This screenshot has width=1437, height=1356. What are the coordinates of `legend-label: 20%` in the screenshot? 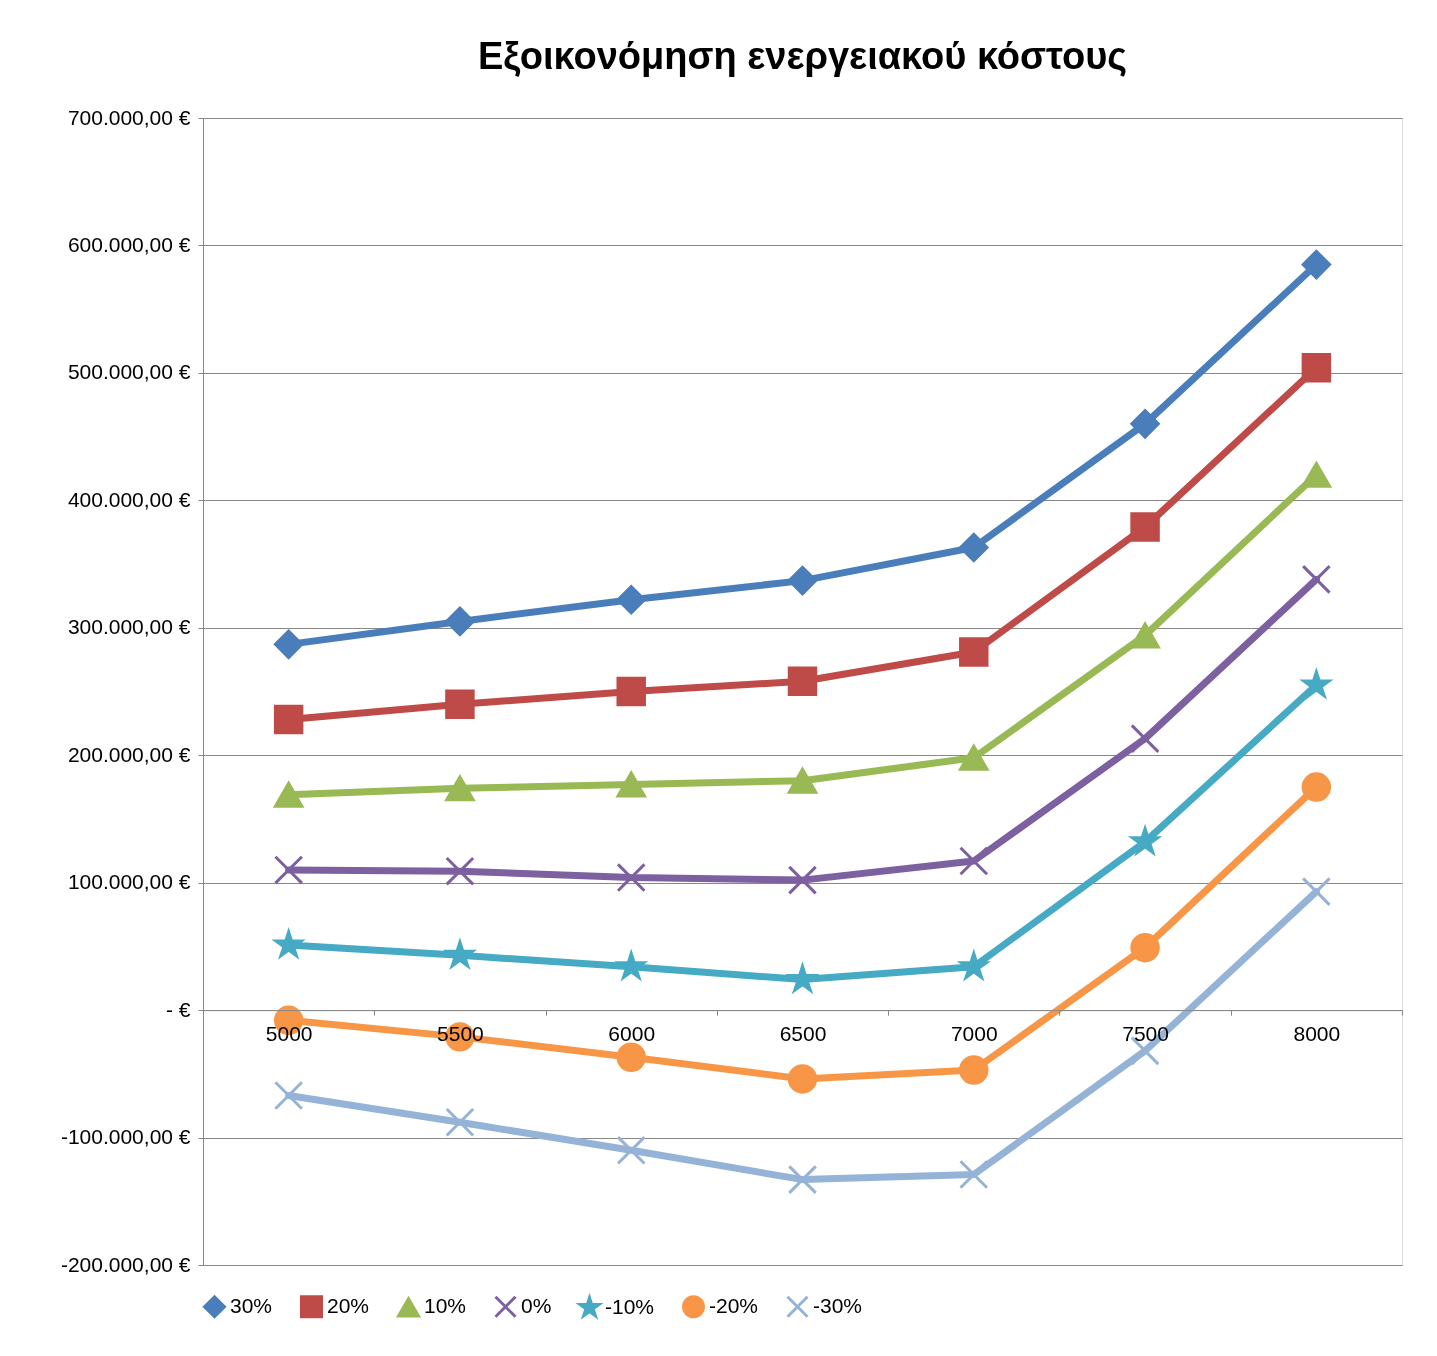 It's located at (348, 1305).